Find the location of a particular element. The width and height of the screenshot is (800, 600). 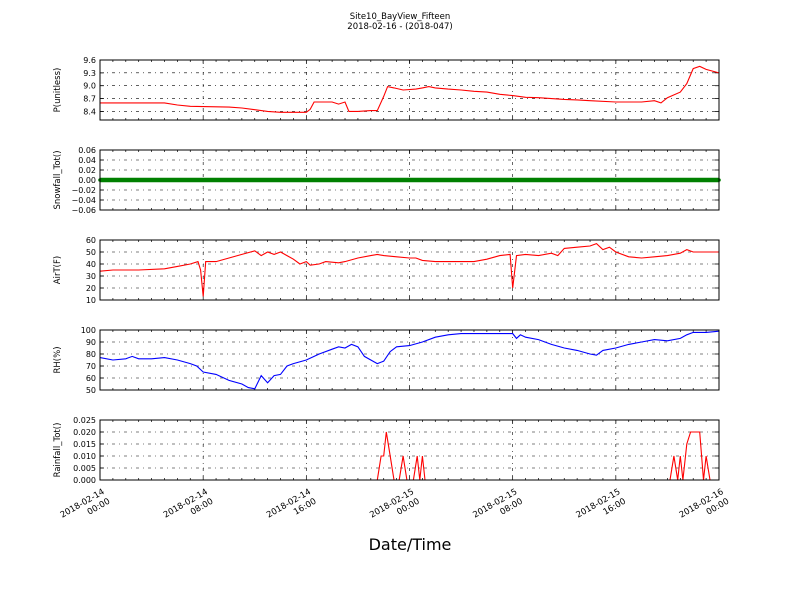

y-tick-label: 0.06 is located at coordinates (87, 150).